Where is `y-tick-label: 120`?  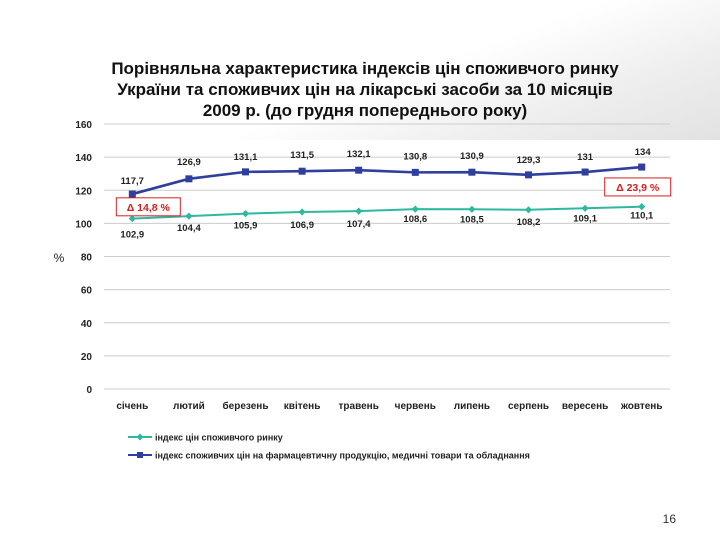 y-tick-label: 120 is located at coordinates (83, 191).